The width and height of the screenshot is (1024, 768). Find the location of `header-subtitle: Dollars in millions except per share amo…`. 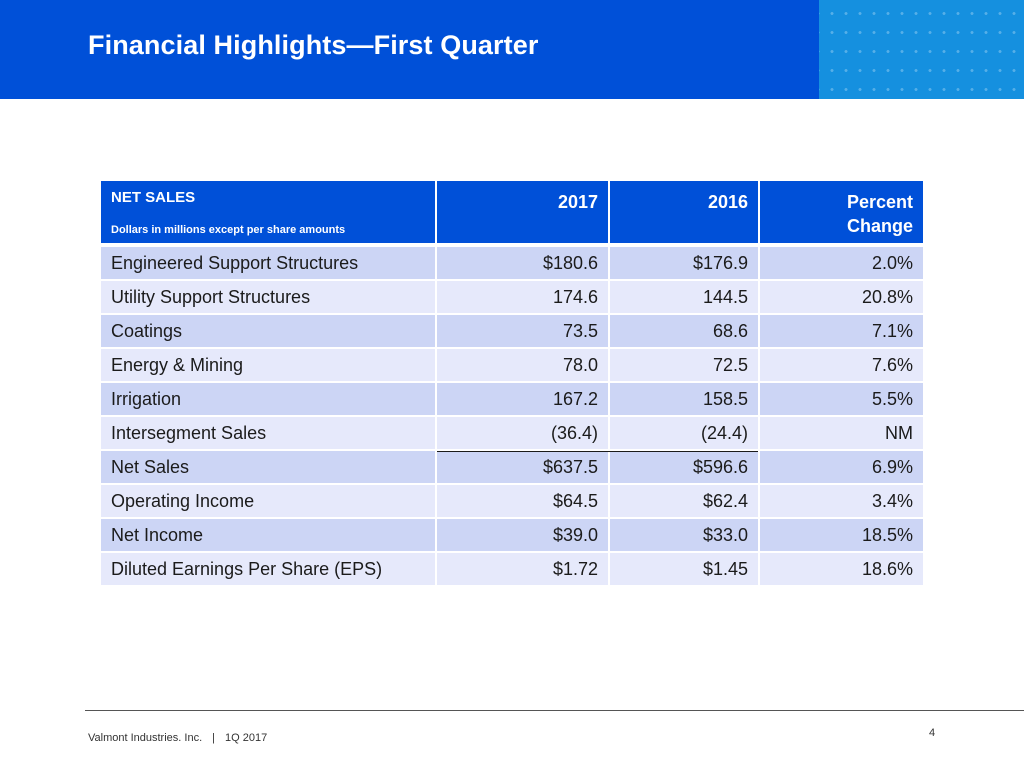

header-subtitle: Dollars in millions except per share amo… is located at coordinates (228, 230).